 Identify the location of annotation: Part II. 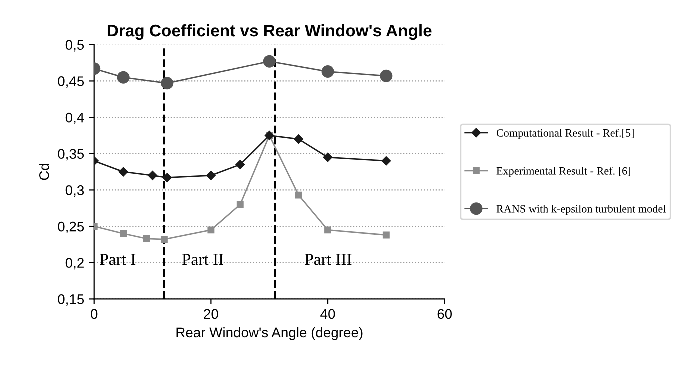
(203, 260).